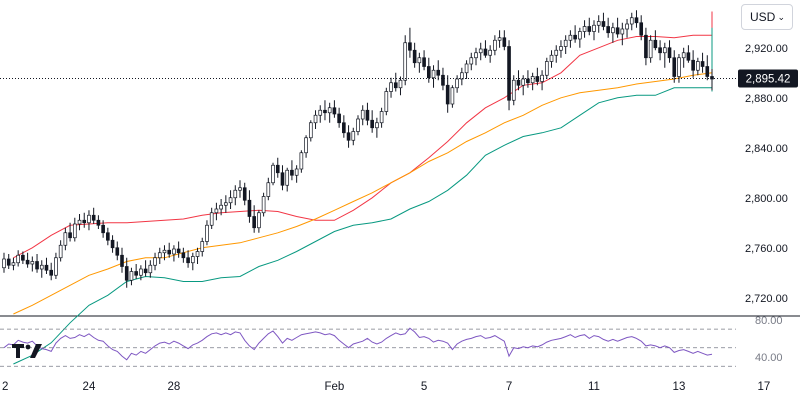  Describe the element at coordinates (28, 351) in the screenshot. I see `tradingview-logo` at that location.